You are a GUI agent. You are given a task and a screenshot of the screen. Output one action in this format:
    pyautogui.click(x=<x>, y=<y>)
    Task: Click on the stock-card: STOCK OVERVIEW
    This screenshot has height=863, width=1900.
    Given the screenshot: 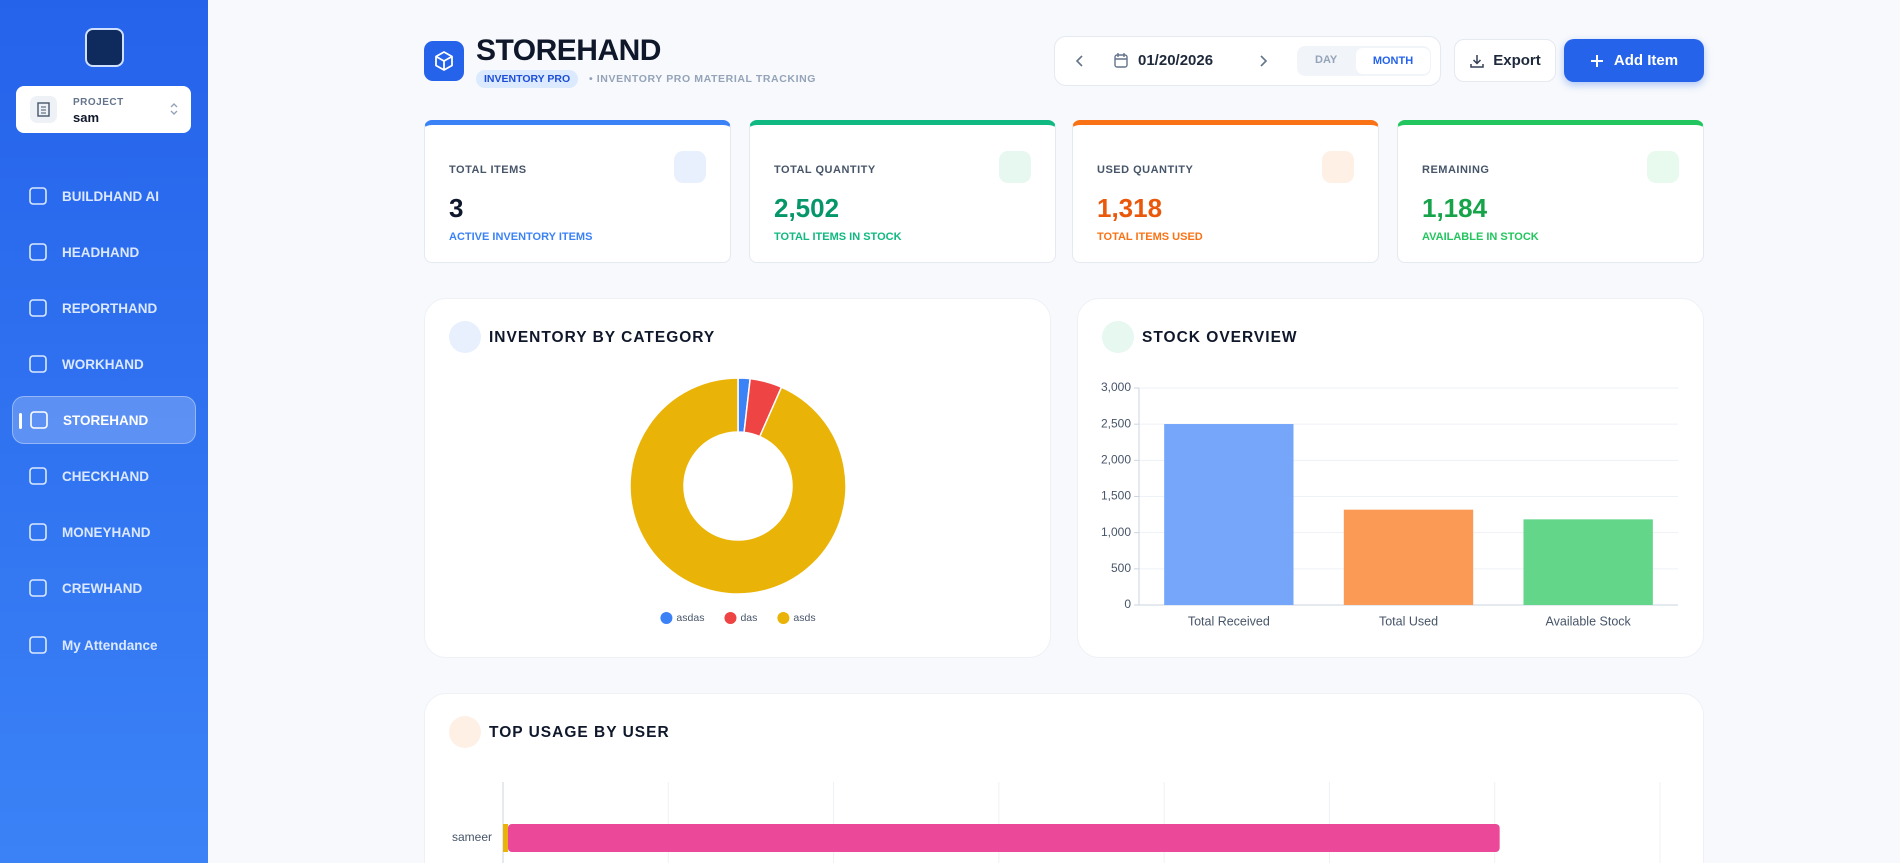 What is the action you would take?
    pyautogui.click(x=1390, y=478)
    